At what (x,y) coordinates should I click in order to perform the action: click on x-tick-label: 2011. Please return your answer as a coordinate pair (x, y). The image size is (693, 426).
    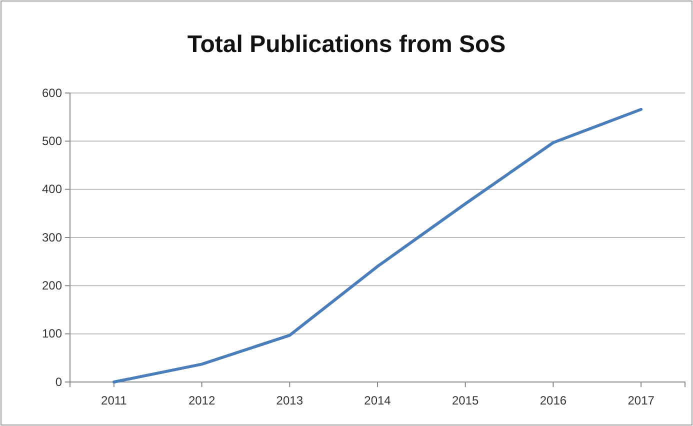
    Looking at the image, I should click on (114, 400).